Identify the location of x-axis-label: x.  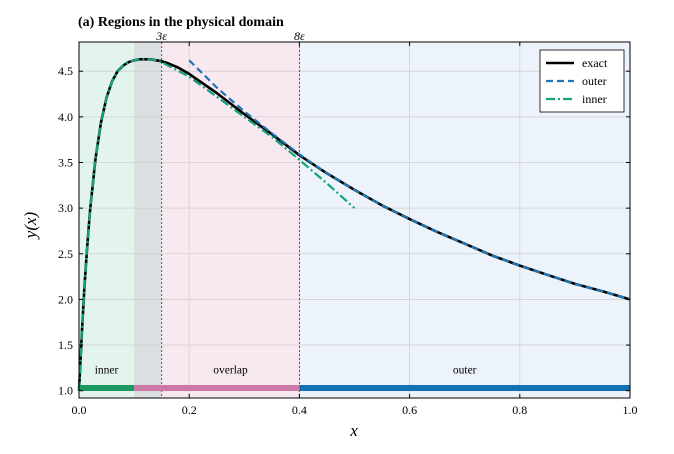
(353, 430).